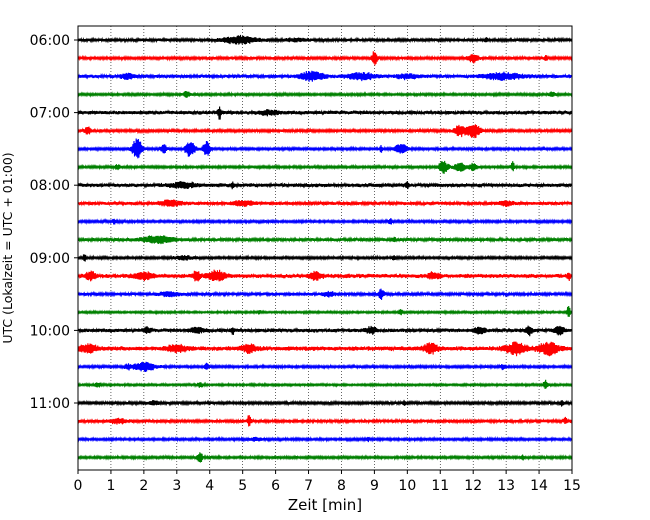 The height and width of the screenshot is (520, 650). What do you see at coordinates (539, 486) in the screenshot?
I see `x-tick-label: 14` at bounding box center [539, 486].